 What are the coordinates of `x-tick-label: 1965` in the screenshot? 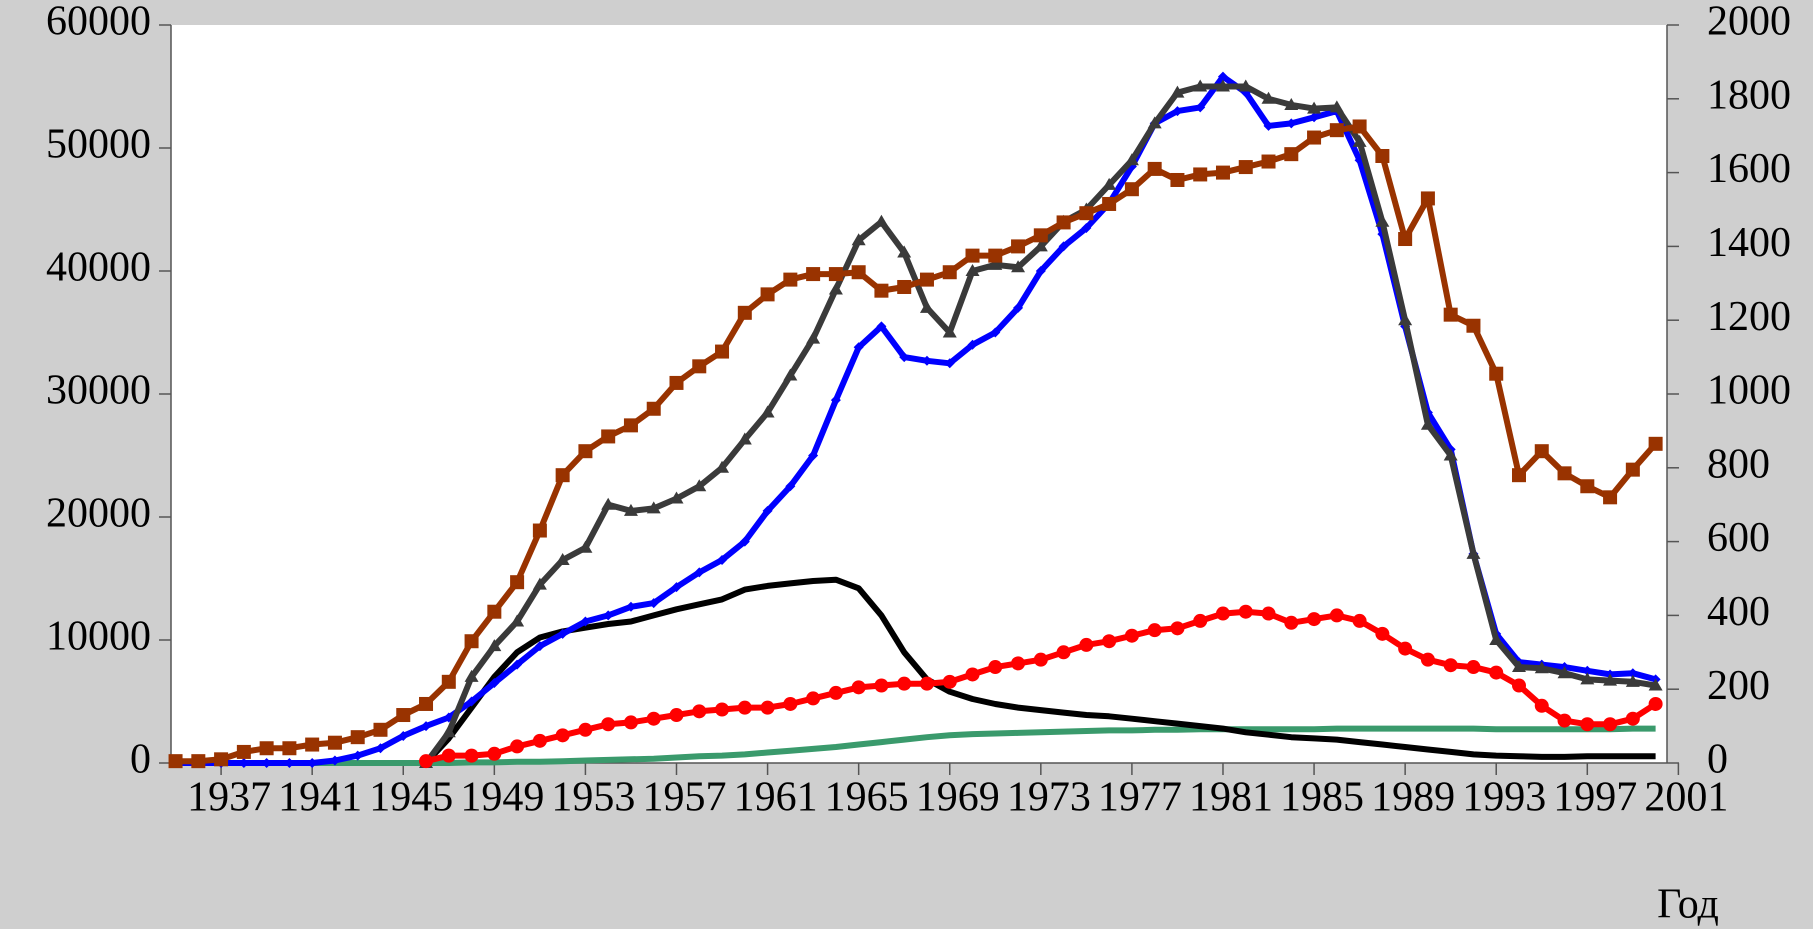 It's located at (867, 798).